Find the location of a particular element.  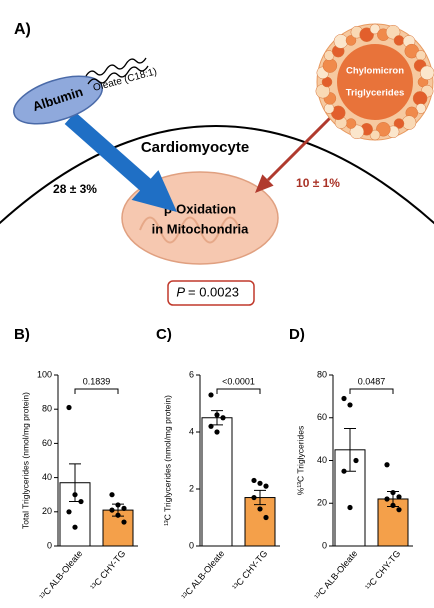

y-axis-label: ¹³C Triglycerides (nmol/mg protein) is located at coordinates (167, 460).